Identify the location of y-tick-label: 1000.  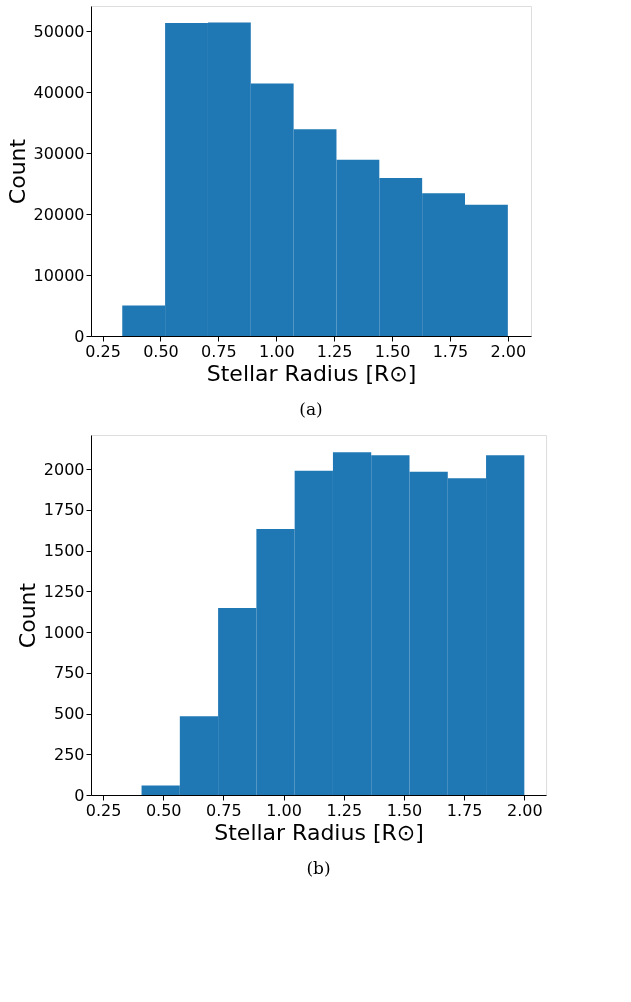
(64, 632).